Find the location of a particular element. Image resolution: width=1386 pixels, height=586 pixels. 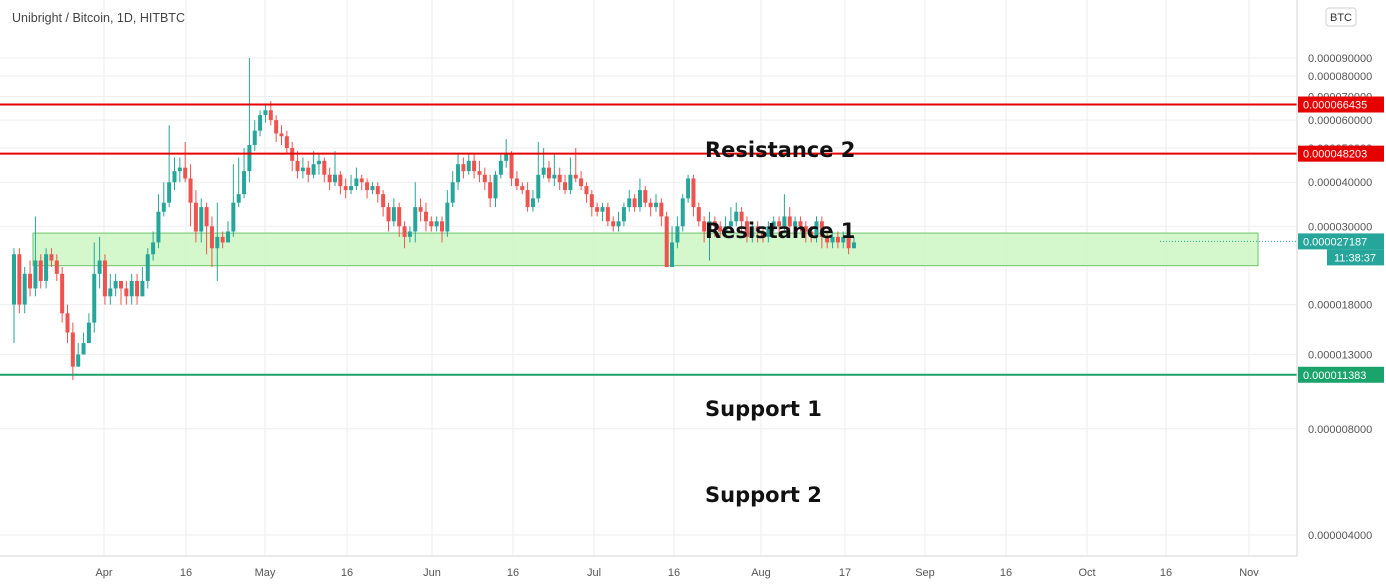

currency-badge: BTC is located at coordinates (1341, 17).